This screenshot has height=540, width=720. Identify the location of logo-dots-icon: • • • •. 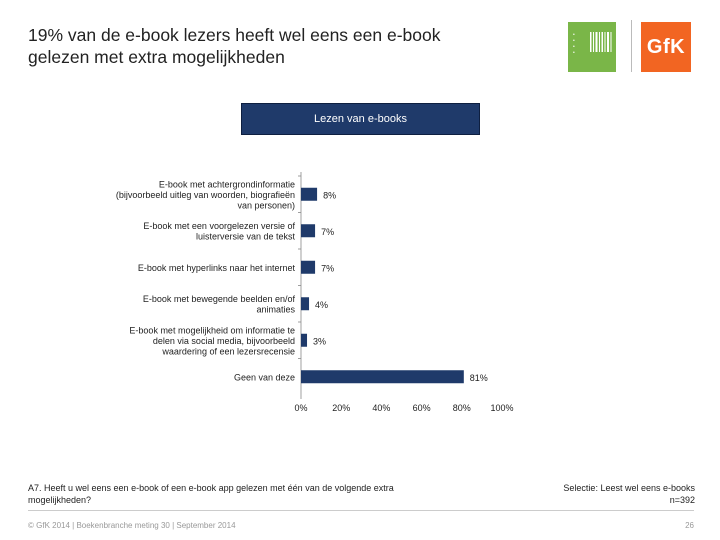
(574, 44).